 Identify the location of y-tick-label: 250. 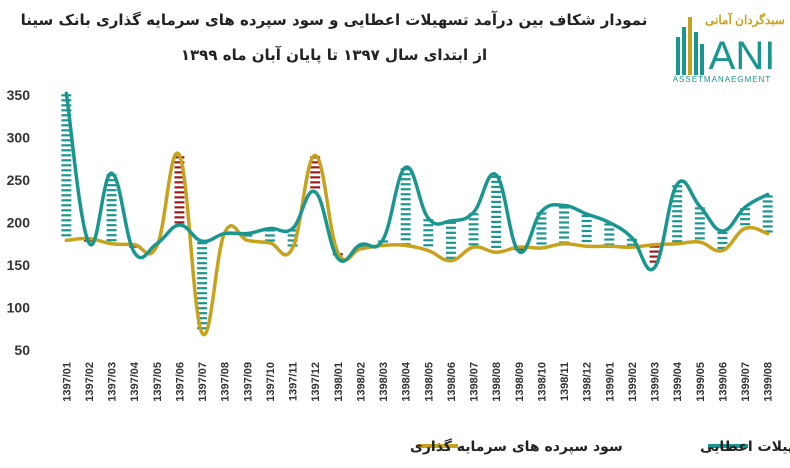
(19, 180).